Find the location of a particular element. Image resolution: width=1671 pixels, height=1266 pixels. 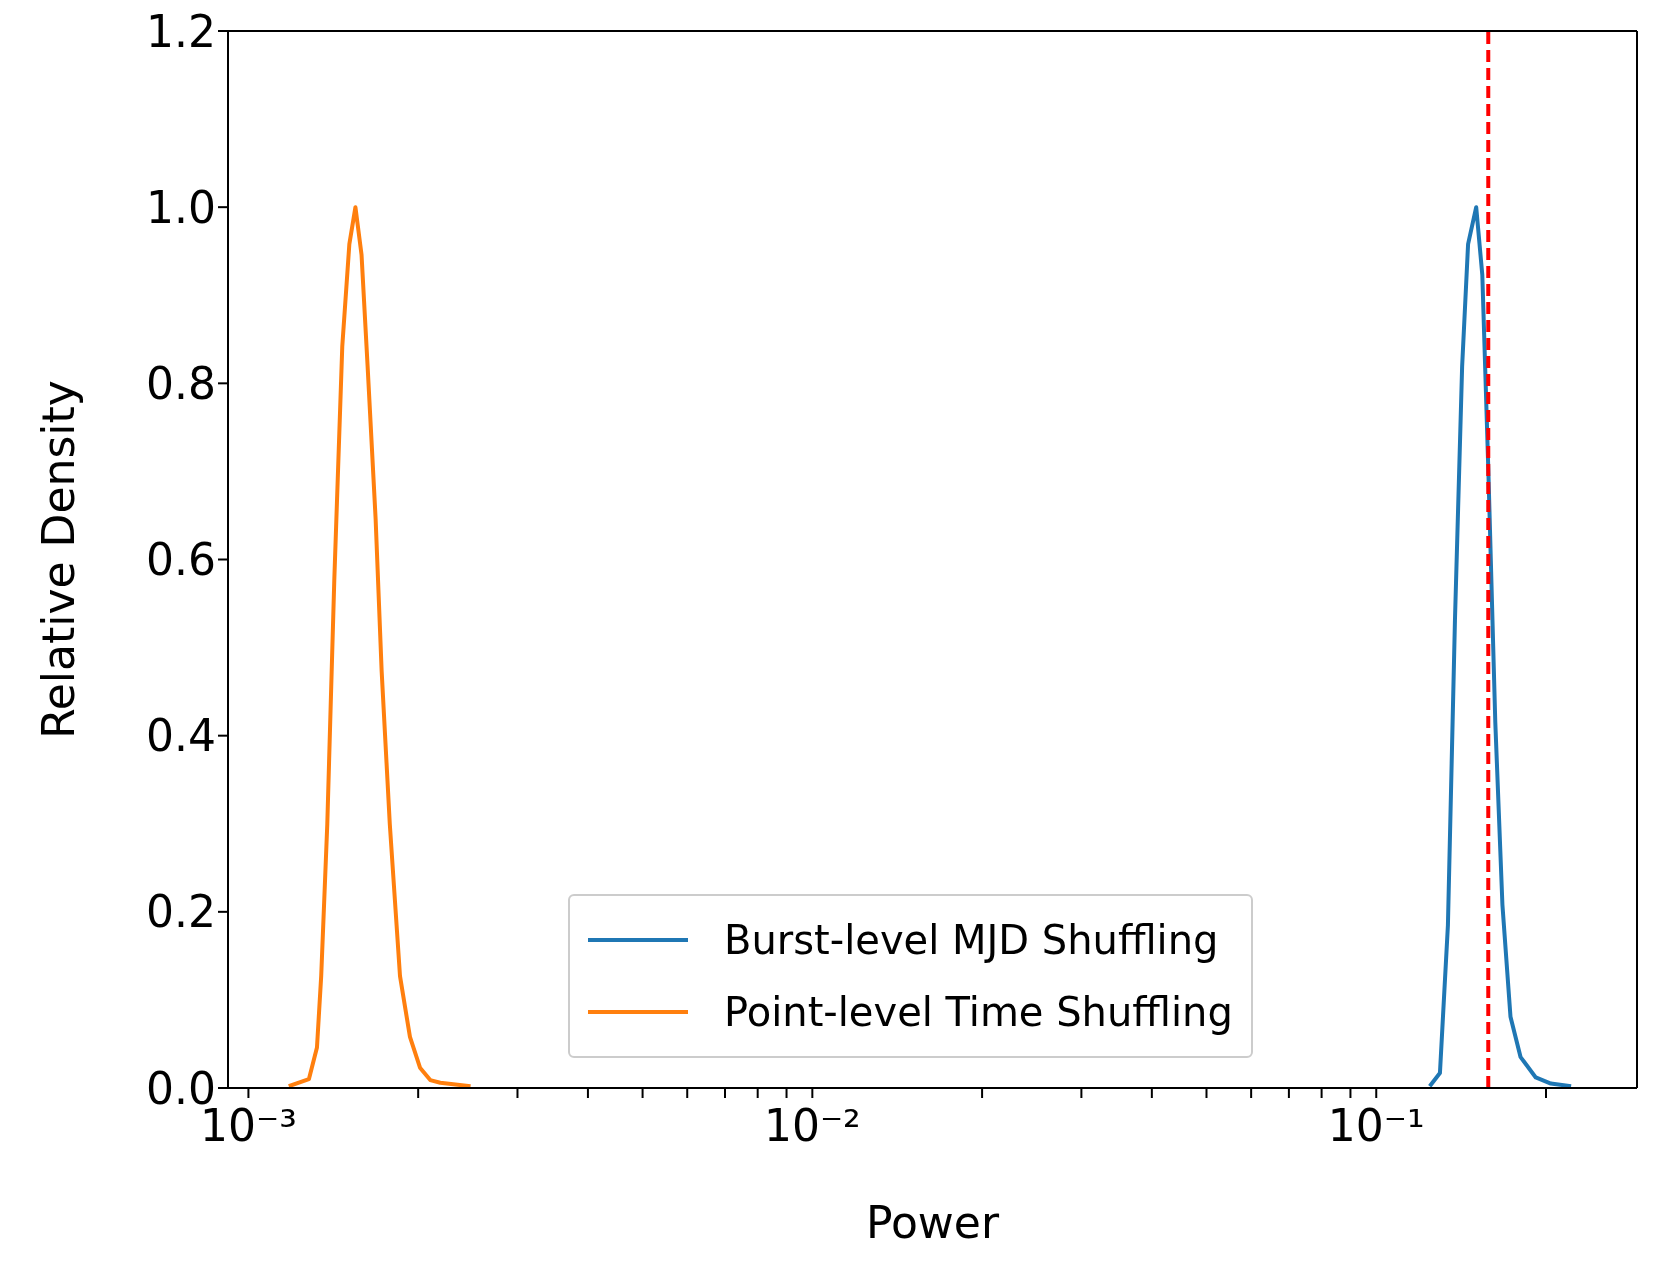

y-tick-label: 1.2 is located at coordinates (181, 31).